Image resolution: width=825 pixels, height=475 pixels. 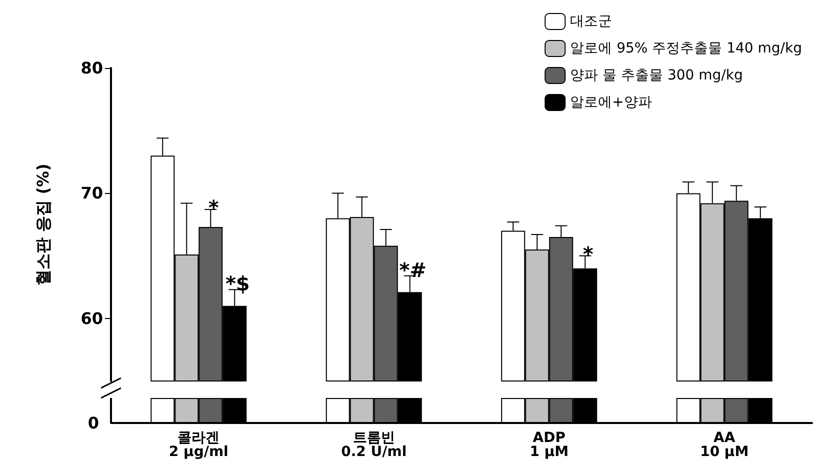 What do you see at coordinates (656, 76) in the screenshot?
I see `legend-label: 양파 물 추출물 300 mg/kg` at bounding box center [656, 76].